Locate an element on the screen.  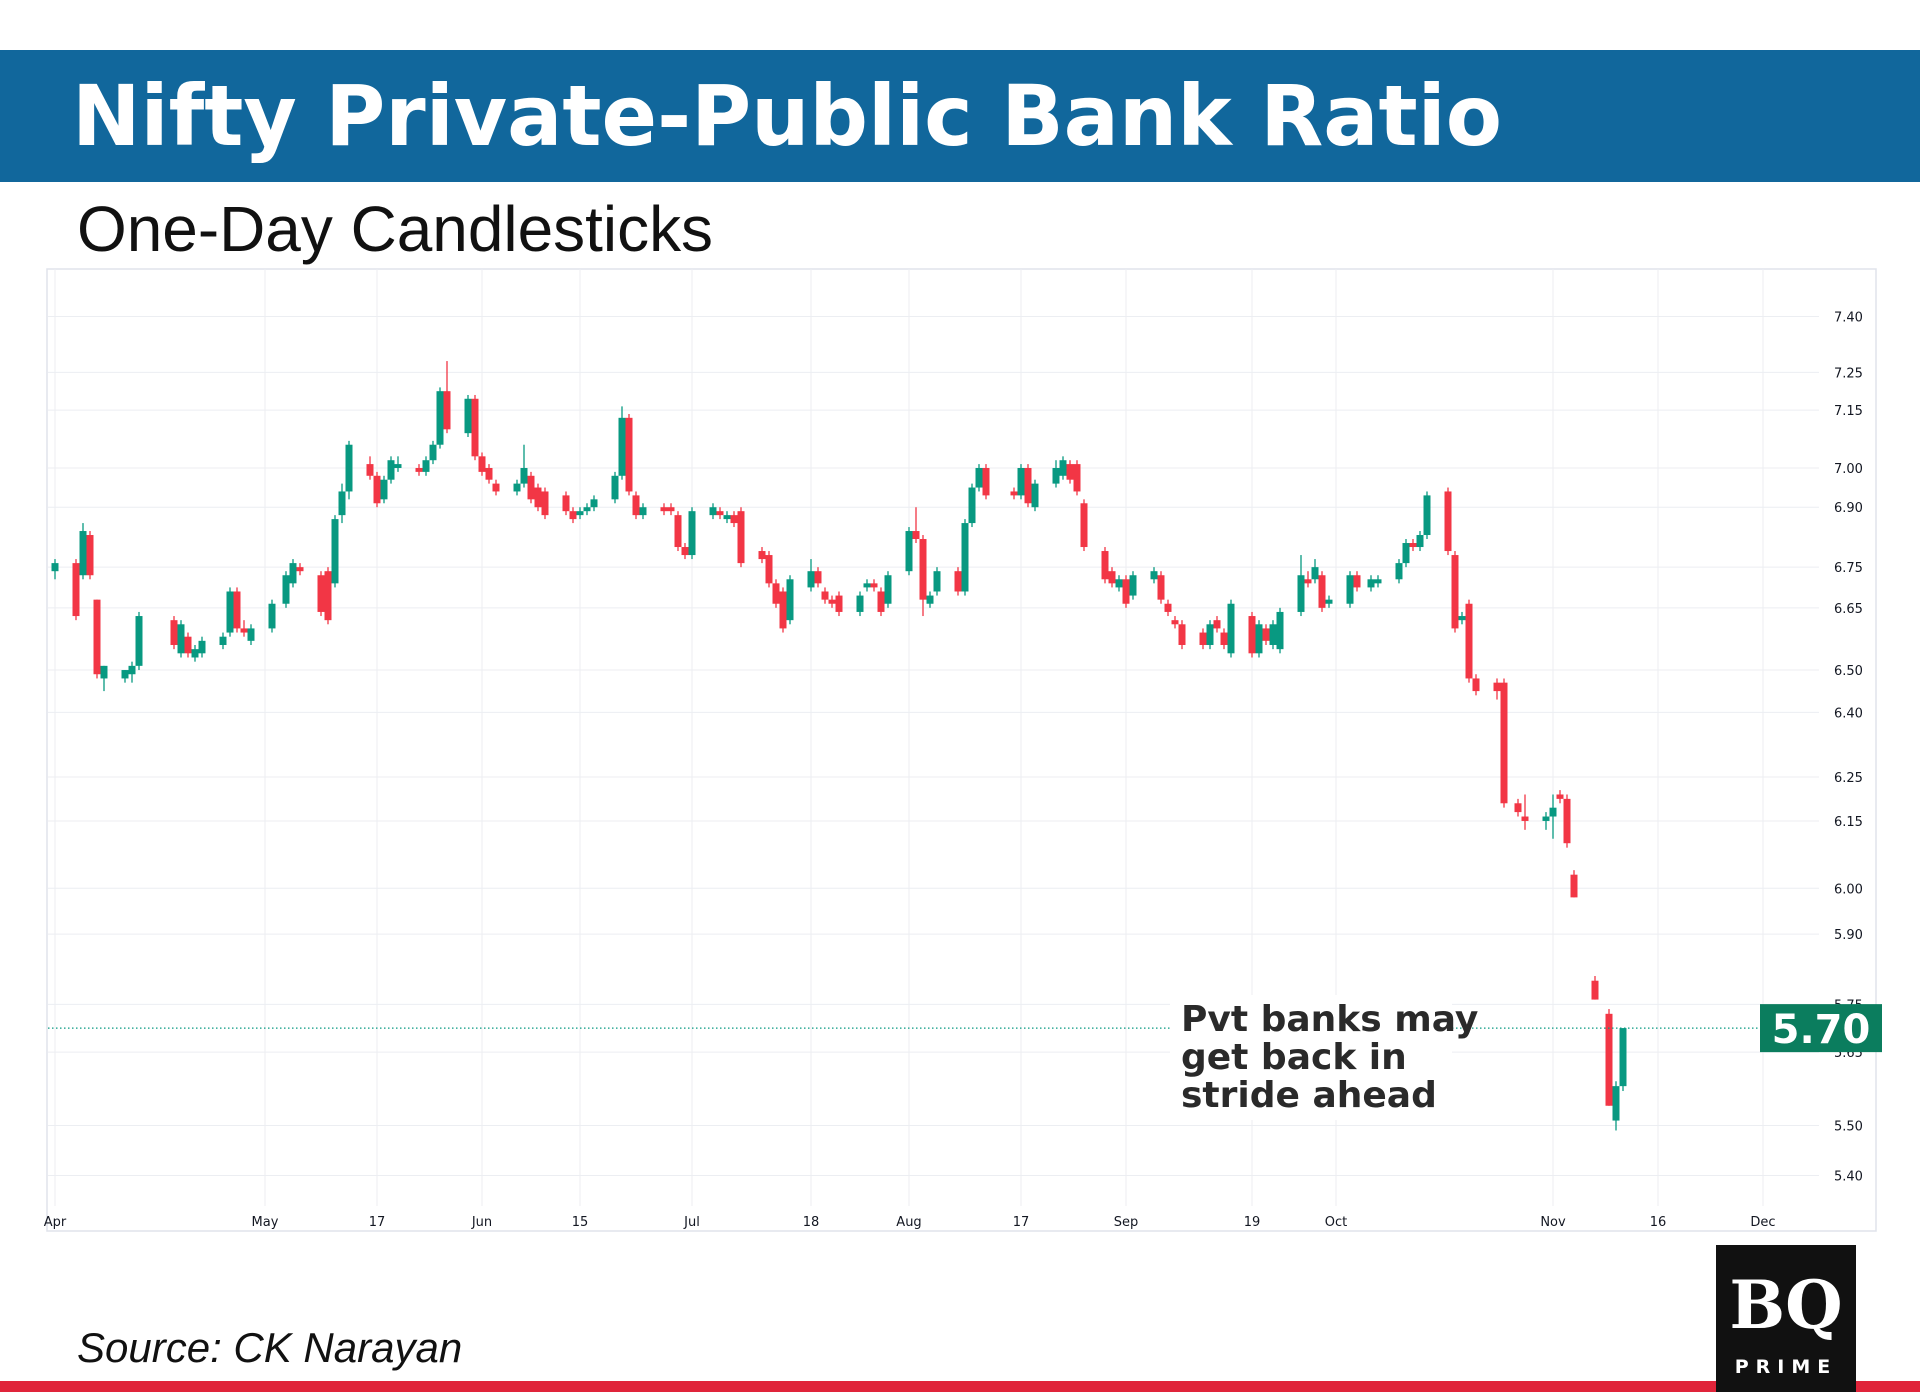
last-price-badge is located at coordinates (1821, 1028).